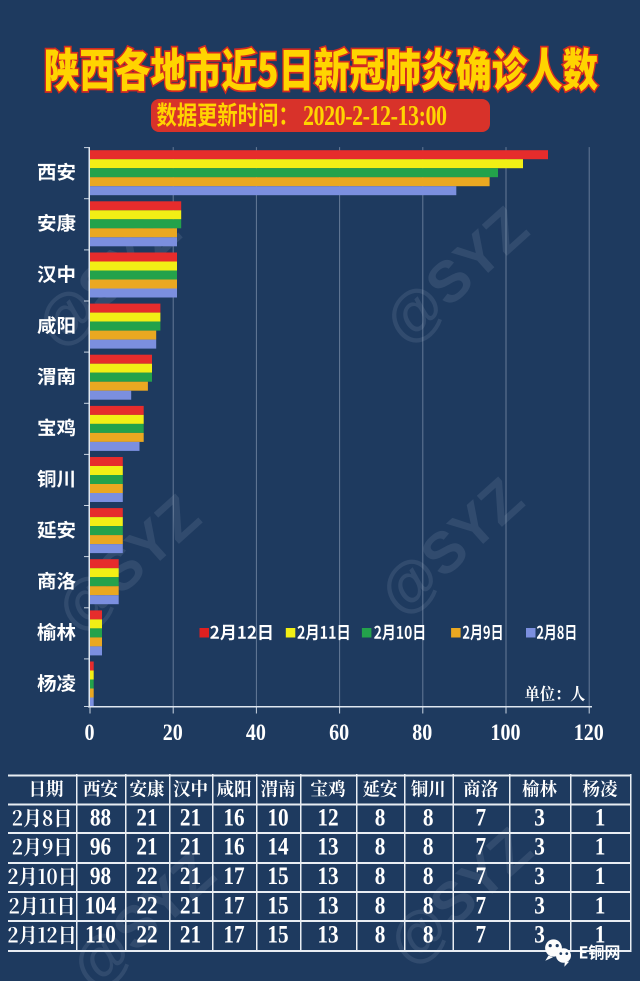  Describe the element at coordinates (278, 847) in the screenshot. I see `svg-text: 14` at that location.